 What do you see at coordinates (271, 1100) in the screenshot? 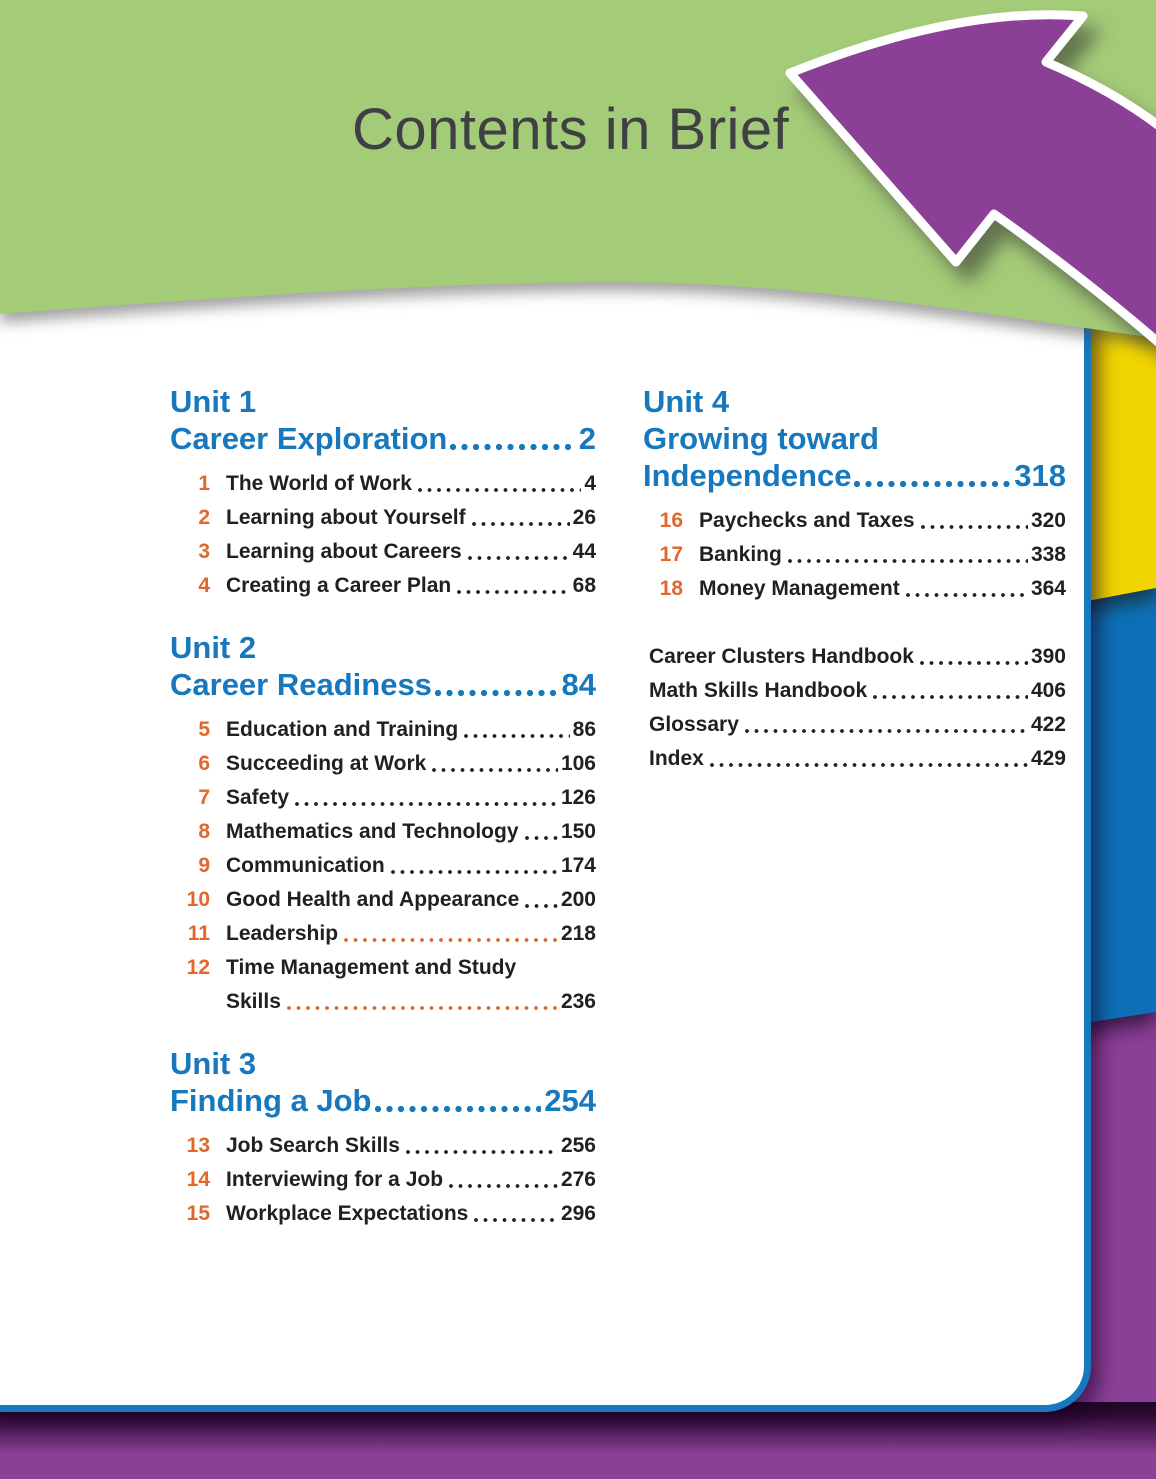
I see `unit-title: Finding a Job` at bounding box center [271, 1100].